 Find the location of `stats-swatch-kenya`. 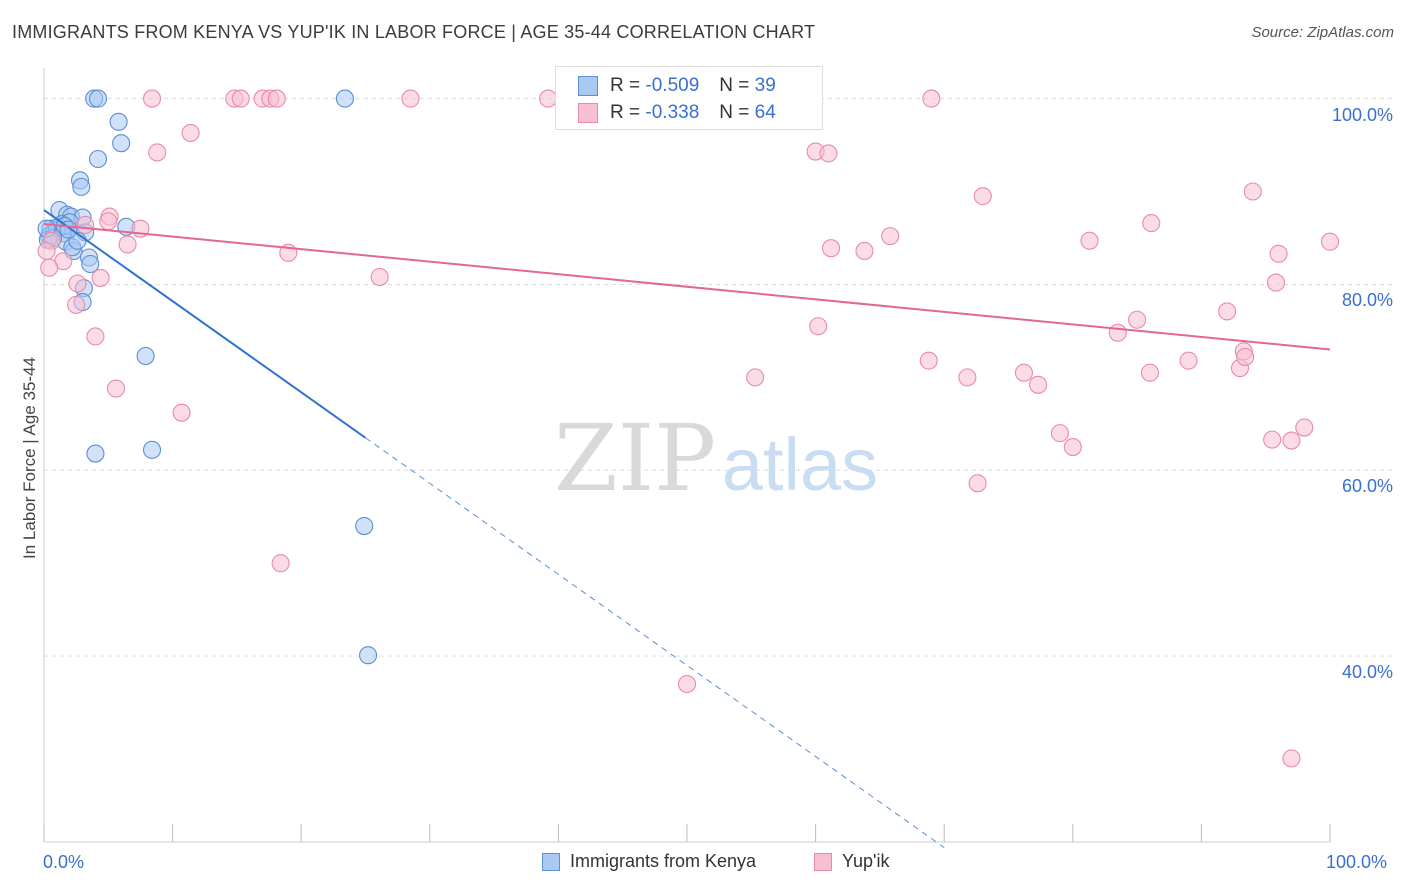

stats-swatch-kenya is located at coordinates (588, 86).